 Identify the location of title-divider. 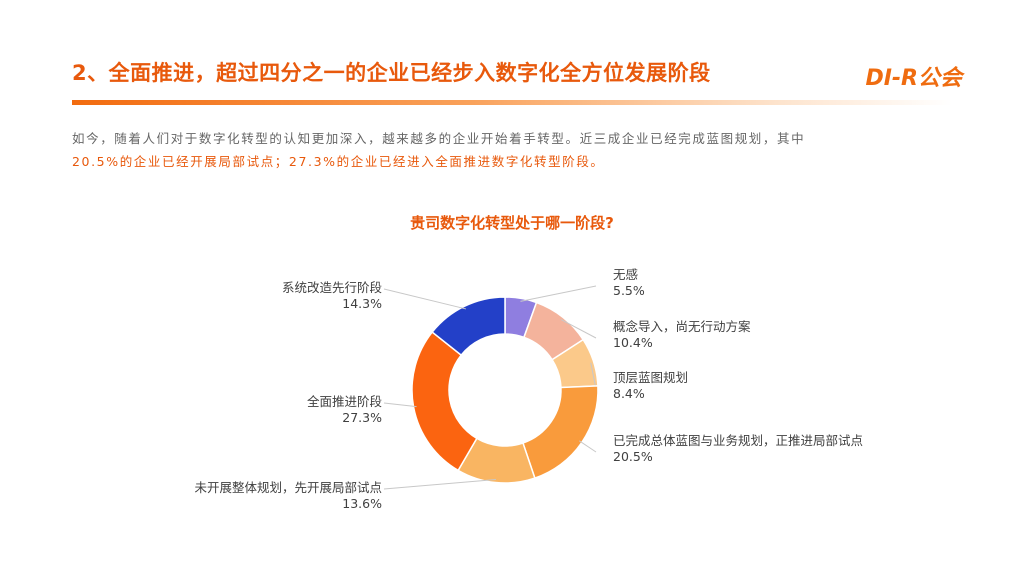
(512, 102).